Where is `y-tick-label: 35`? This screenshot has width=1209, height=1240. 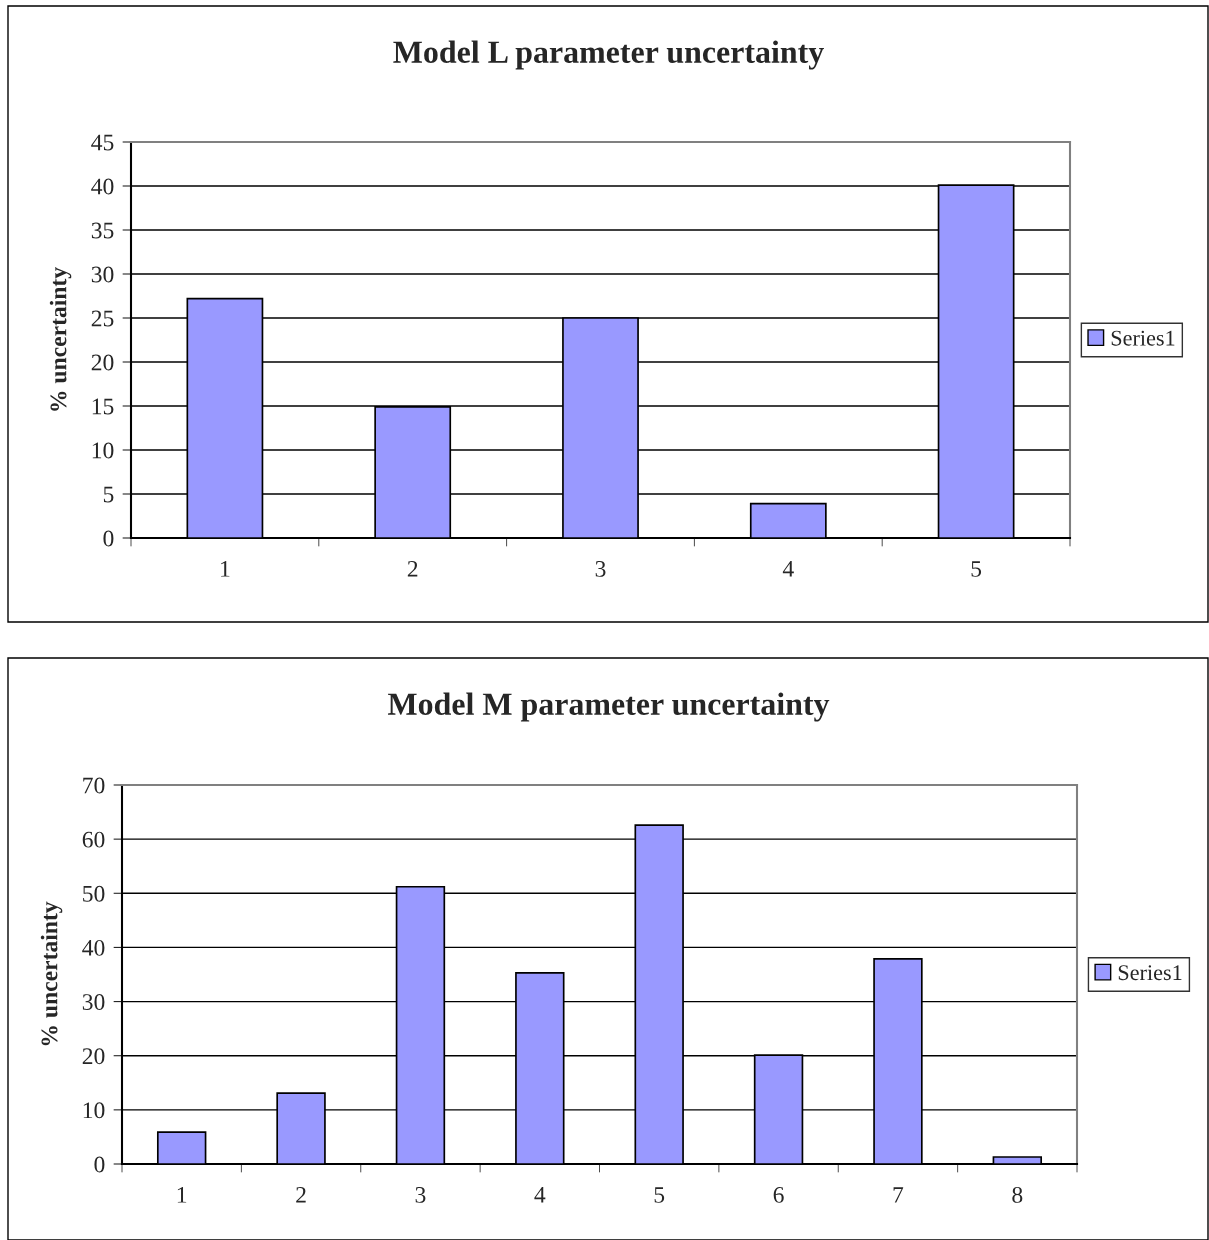
y-tick-label: 35 is located at coordinates (102, 230).